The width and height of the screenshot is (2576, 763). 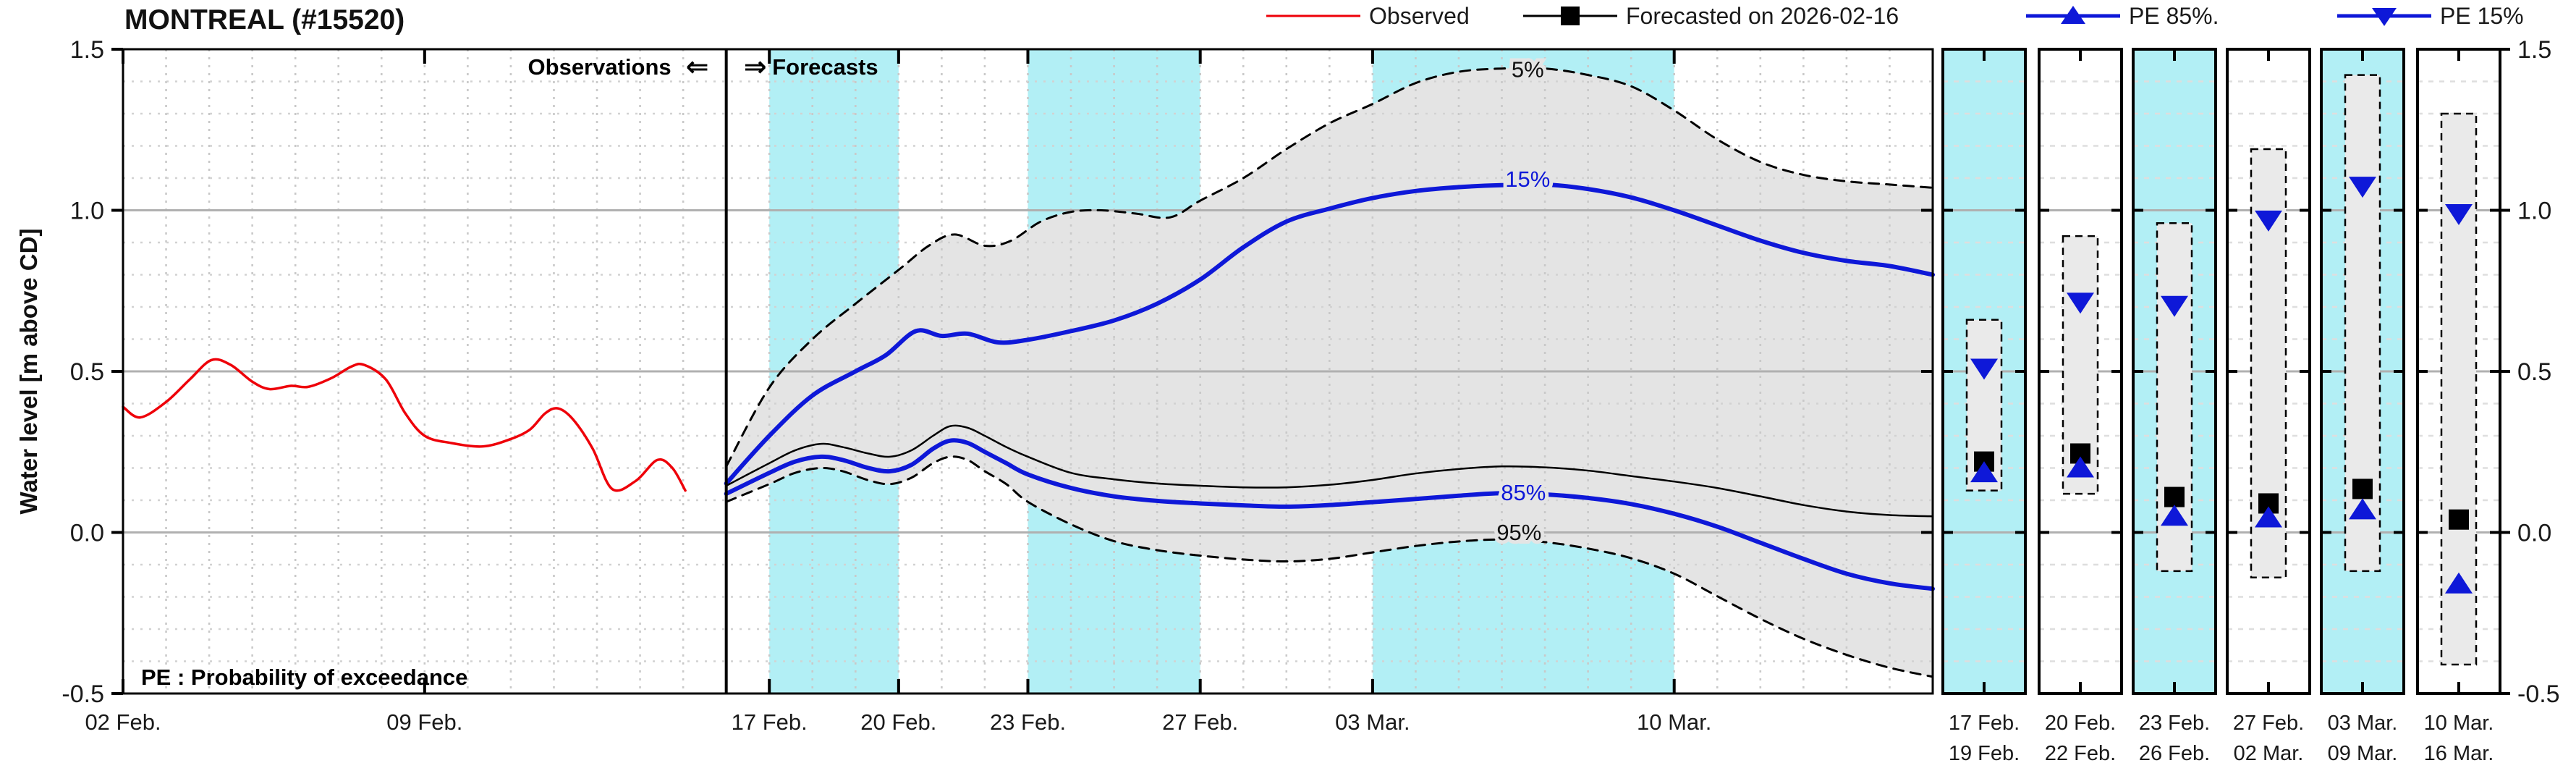 I want to click on panel-end-date: 09 Mar., so click(x=2363, y=752).